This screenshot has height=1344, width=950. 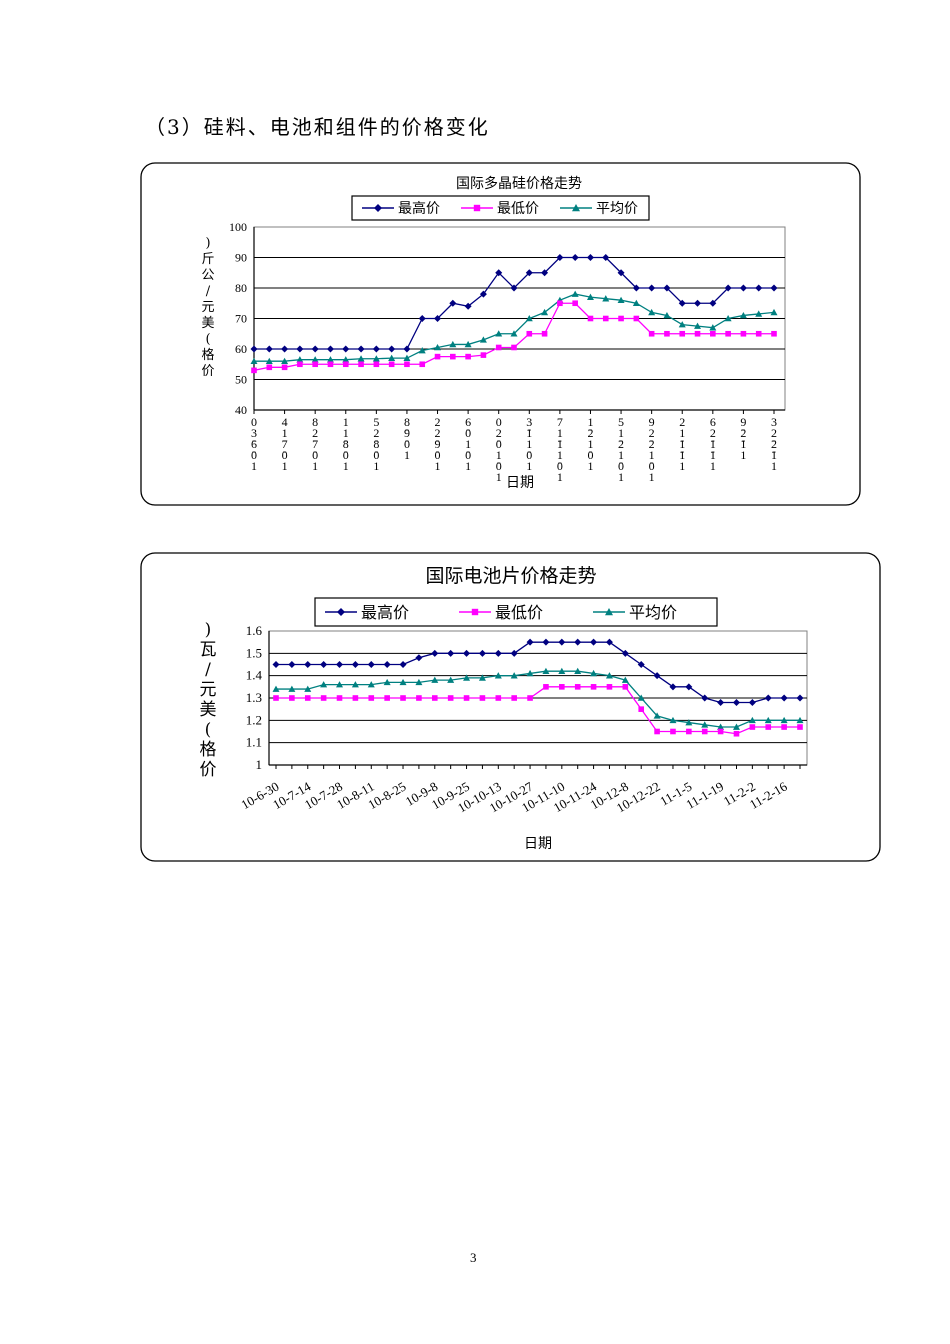 What do you see at coordinates (652, 422) in the screenshot?
I see `x-tick-char: 9` at bounding box center [652, 422].